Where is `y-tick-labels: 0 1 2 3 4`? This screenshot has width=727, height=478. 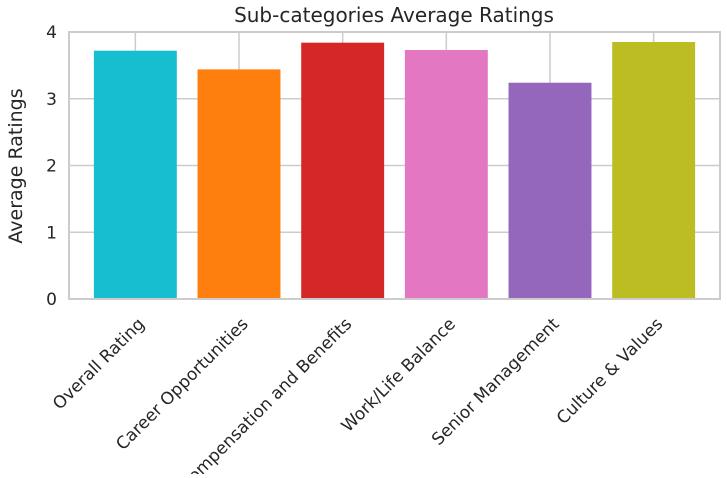
y-tick-labels: 0 1 2 3 4 is located at coordinates (51, 166).